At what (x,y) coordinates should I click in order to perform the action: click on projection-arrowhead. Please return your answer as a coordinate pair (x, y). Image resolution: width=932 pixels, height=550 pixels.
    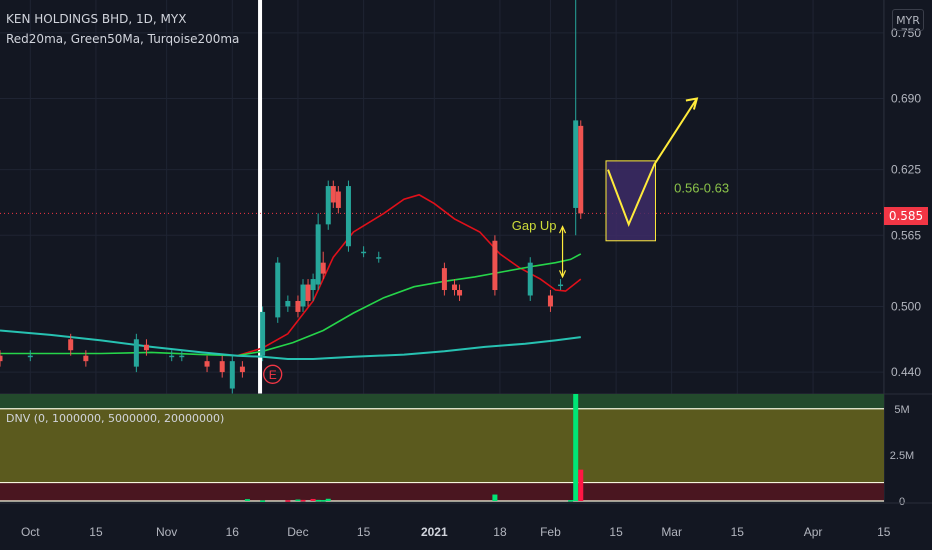
    Looking at the image, I should click on (692, 103).